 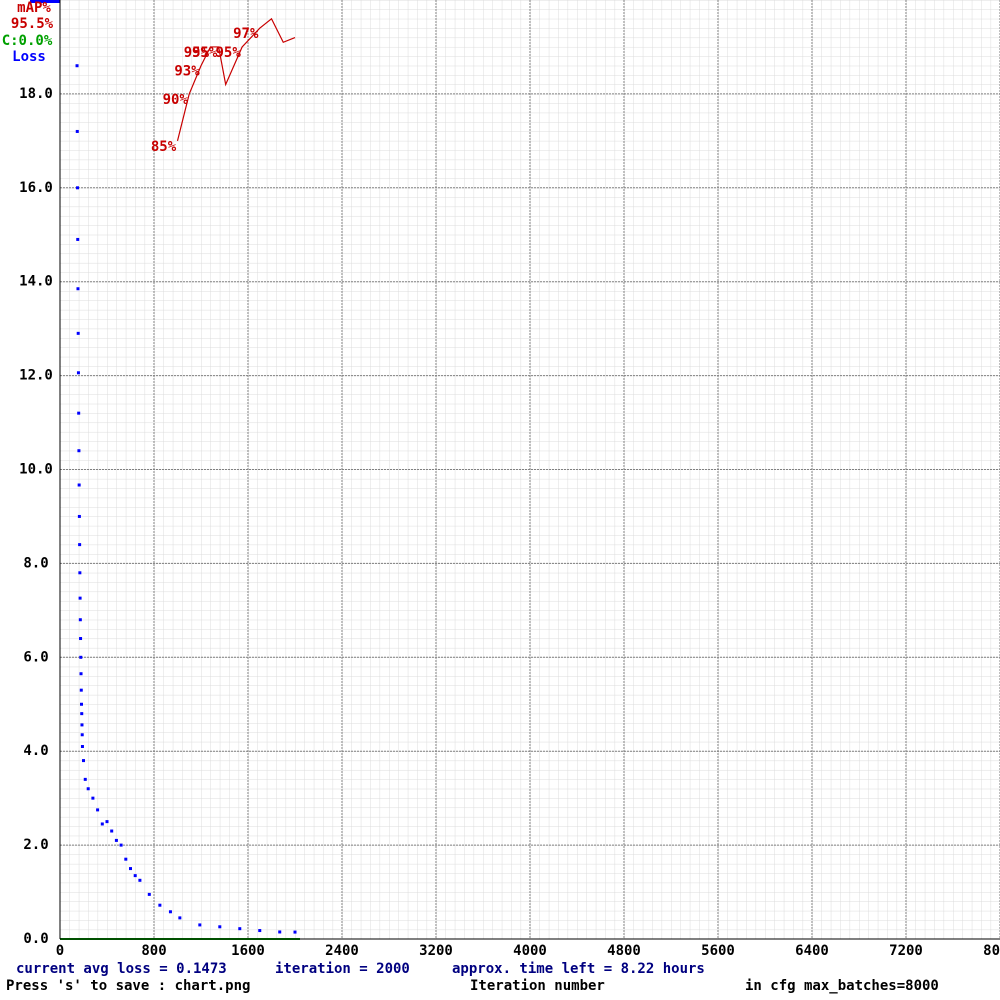 What do you see at coordinates (153, 951) in the screenshot?
I see `x-tick-label: 800` at bounding box center [153, 951].